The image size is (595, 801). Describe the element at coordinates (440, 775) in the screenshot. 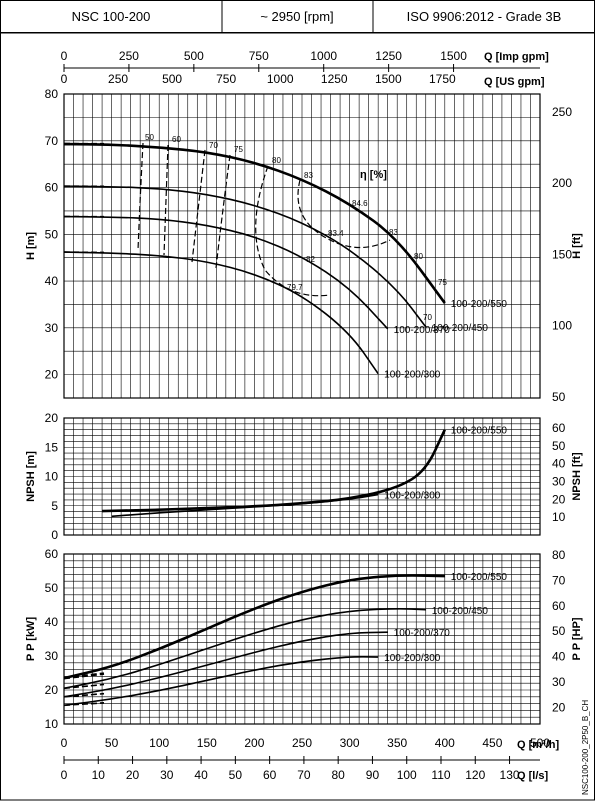

I see `ls-tick-label: 110` at that location.